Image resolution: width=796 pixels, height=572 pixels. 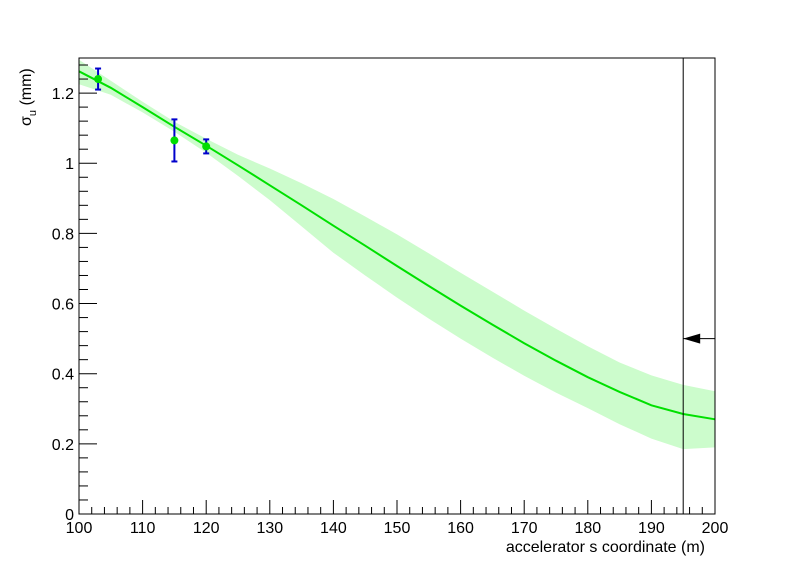 What do you see at coordinates (206, 528) in the screenshot?
I see `x-tick-label: 120` at bounding box center [206, 528].